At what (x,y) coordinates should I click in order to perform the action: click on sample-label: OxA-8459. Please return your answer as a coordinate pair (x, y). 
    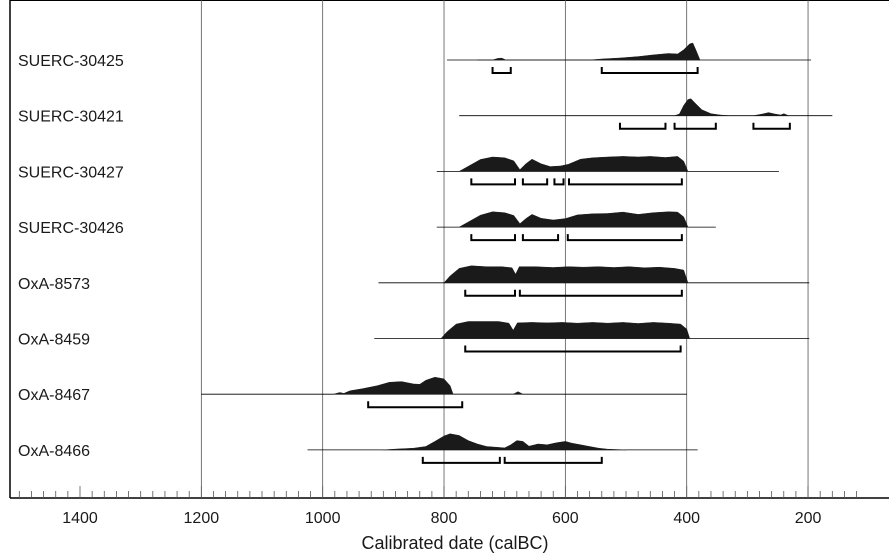
    Looking at the image, I should click on (54, 340).